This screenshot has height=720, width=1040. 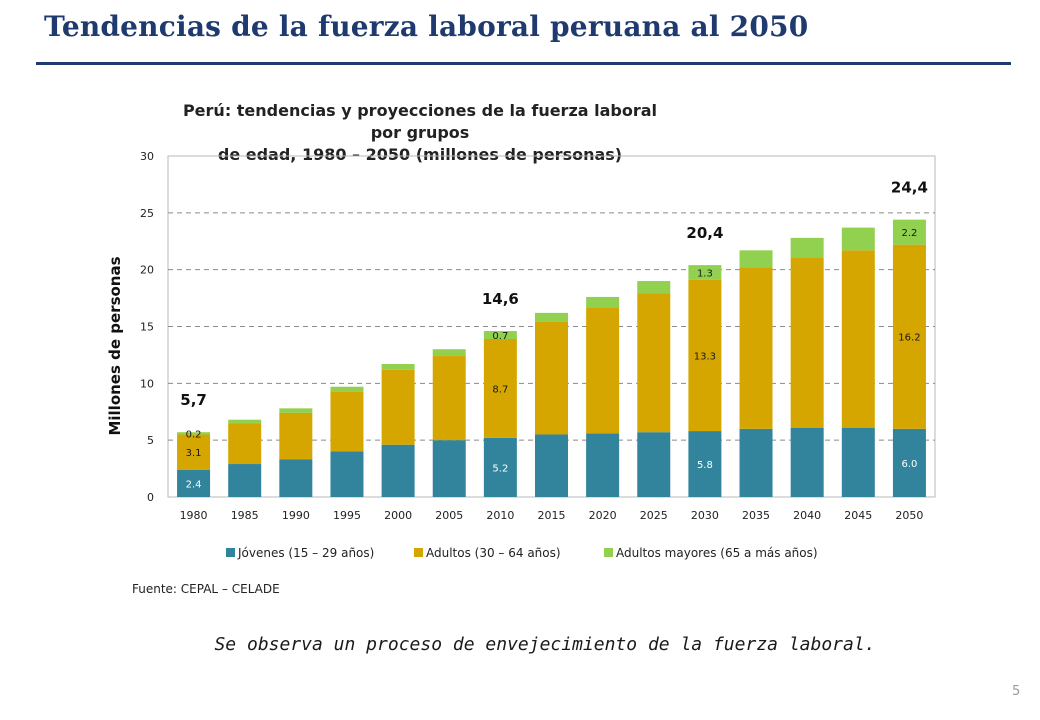 I want to click on x-tick-label: 2050, so click(x=909, y=515).